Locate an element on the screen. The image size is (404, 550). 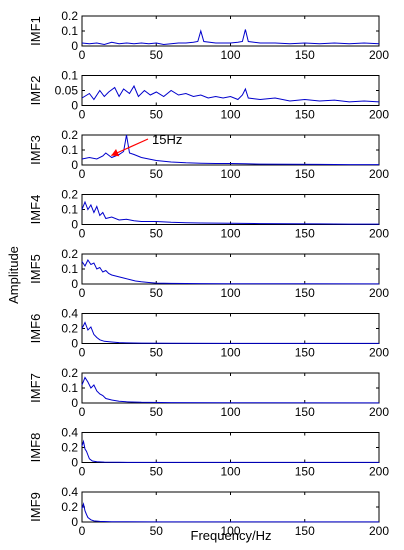
panel-imf4: 0 50 100 150 200 0.20.10 IMF4 is located at coordinates (208, 214).